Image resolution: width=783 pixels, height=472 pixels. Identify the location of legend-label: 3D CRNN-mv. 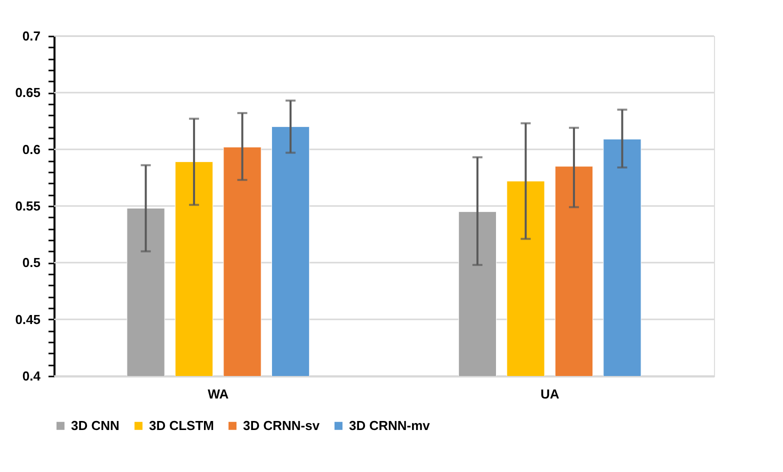
(390, 425).